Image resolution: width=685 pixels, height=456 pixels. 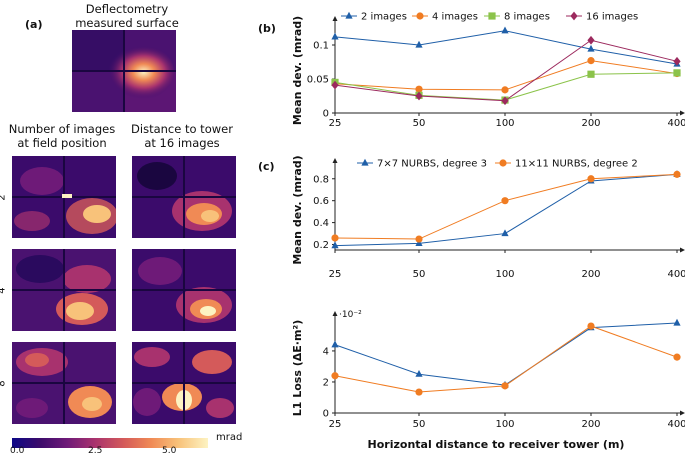 I want to click on measured-surface-heatmap, so click(x=124, y=71).